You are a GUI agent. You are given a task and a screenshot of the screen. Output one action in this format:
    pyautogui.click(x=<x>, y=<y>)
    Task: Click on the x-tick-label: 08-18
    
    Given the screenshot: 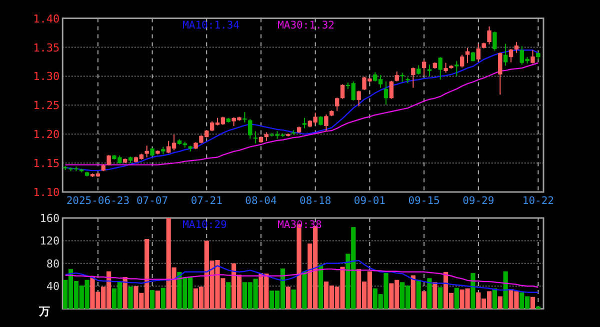 What is the action you would take?
    pyautogui.click(x=316, y=201)
    